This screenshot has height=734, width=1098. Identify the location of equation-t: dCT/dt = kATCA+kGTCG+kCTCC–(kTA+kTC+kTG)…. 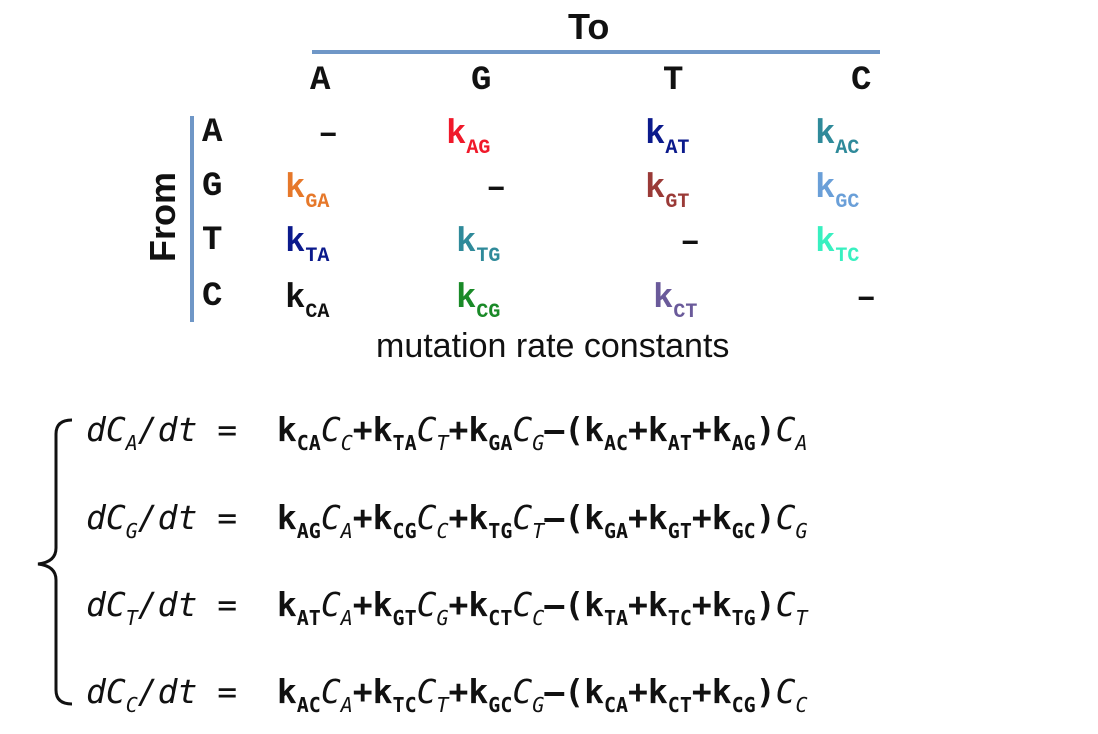
(447, 615).